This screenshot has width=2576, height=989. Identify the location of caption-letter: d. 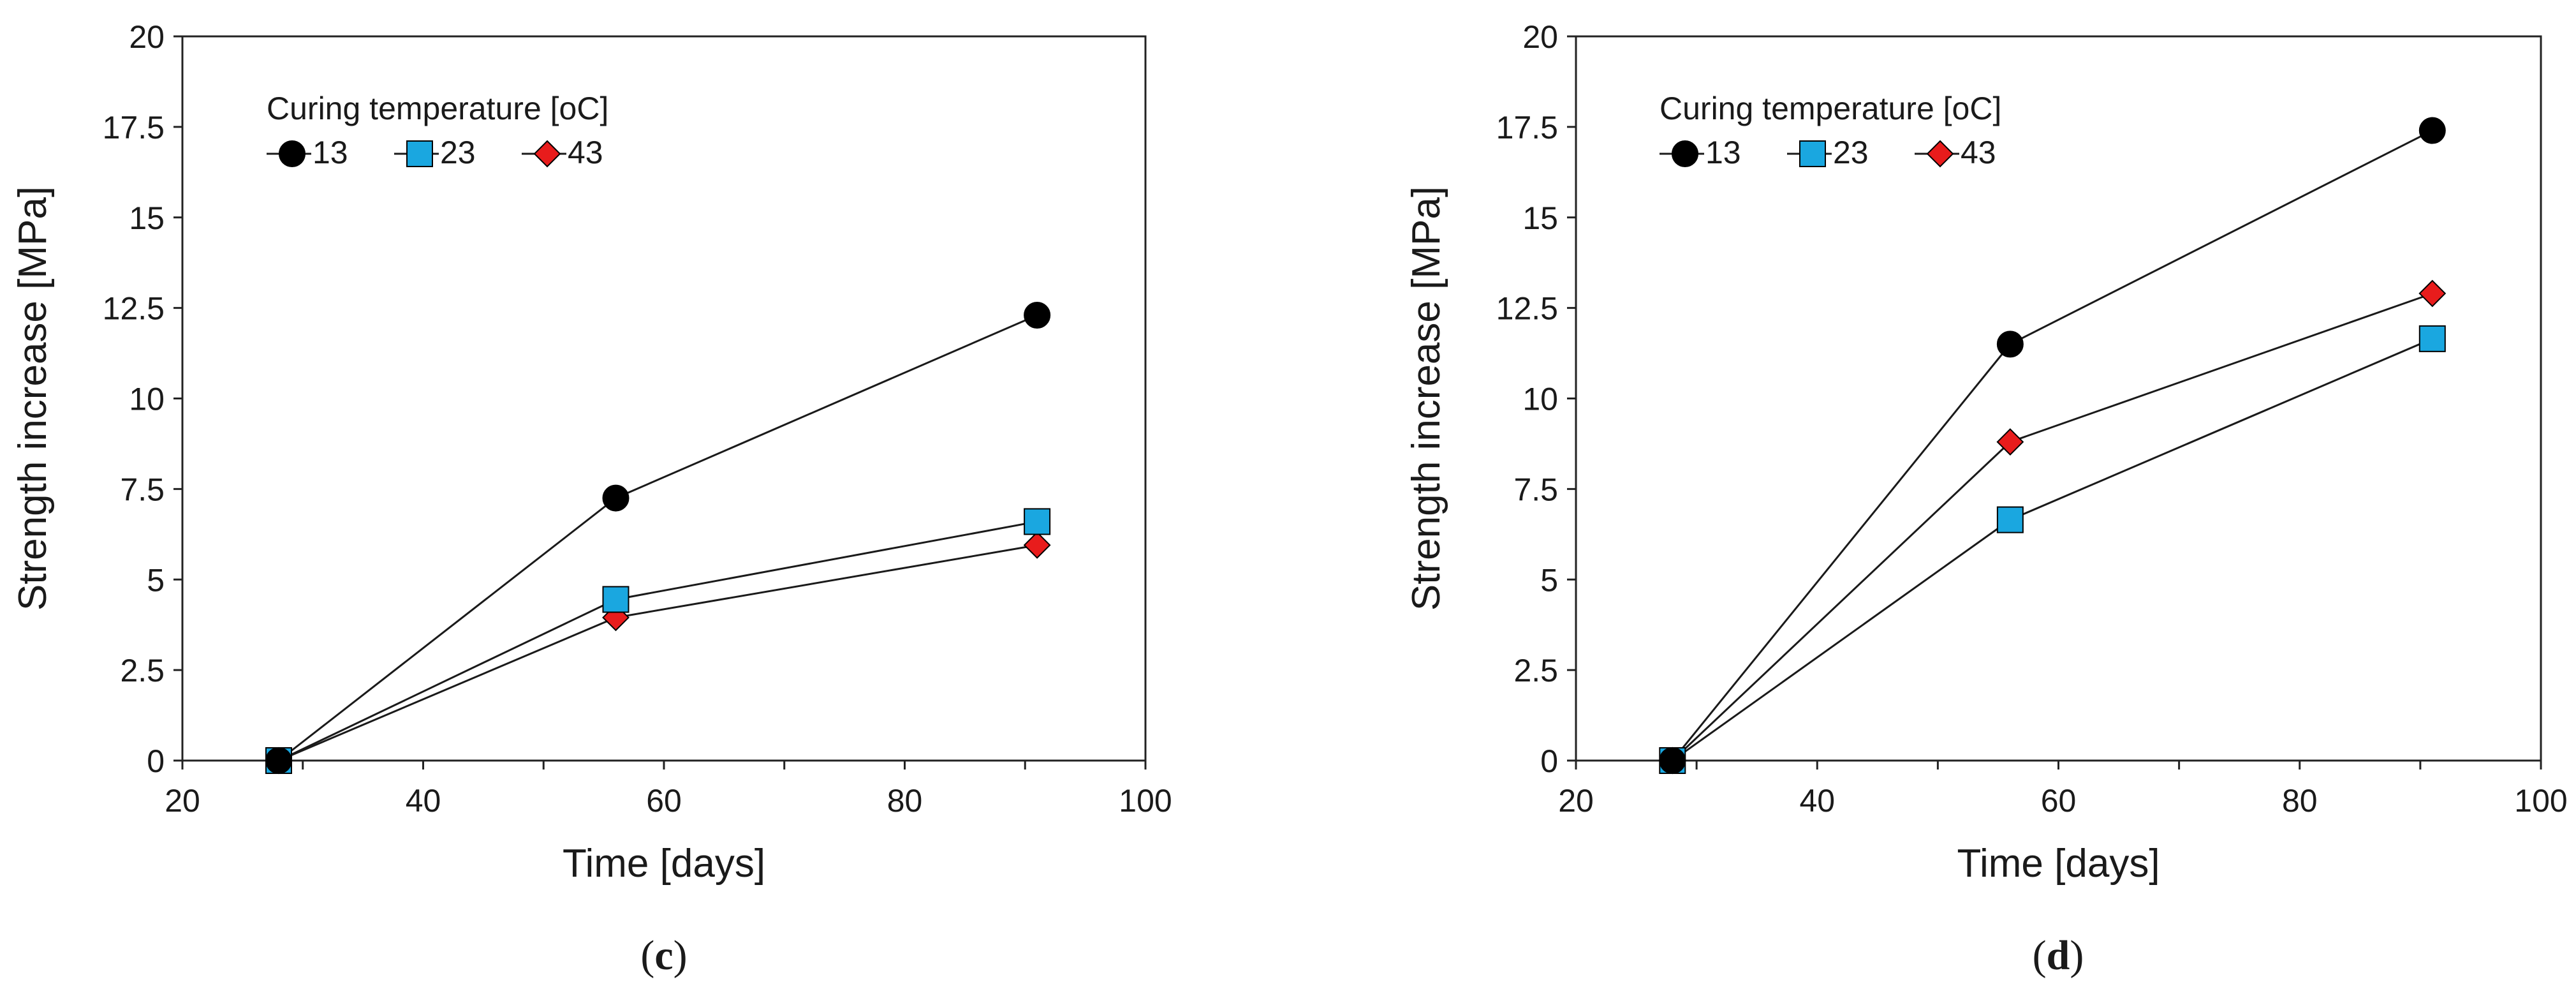
(2058, 955).